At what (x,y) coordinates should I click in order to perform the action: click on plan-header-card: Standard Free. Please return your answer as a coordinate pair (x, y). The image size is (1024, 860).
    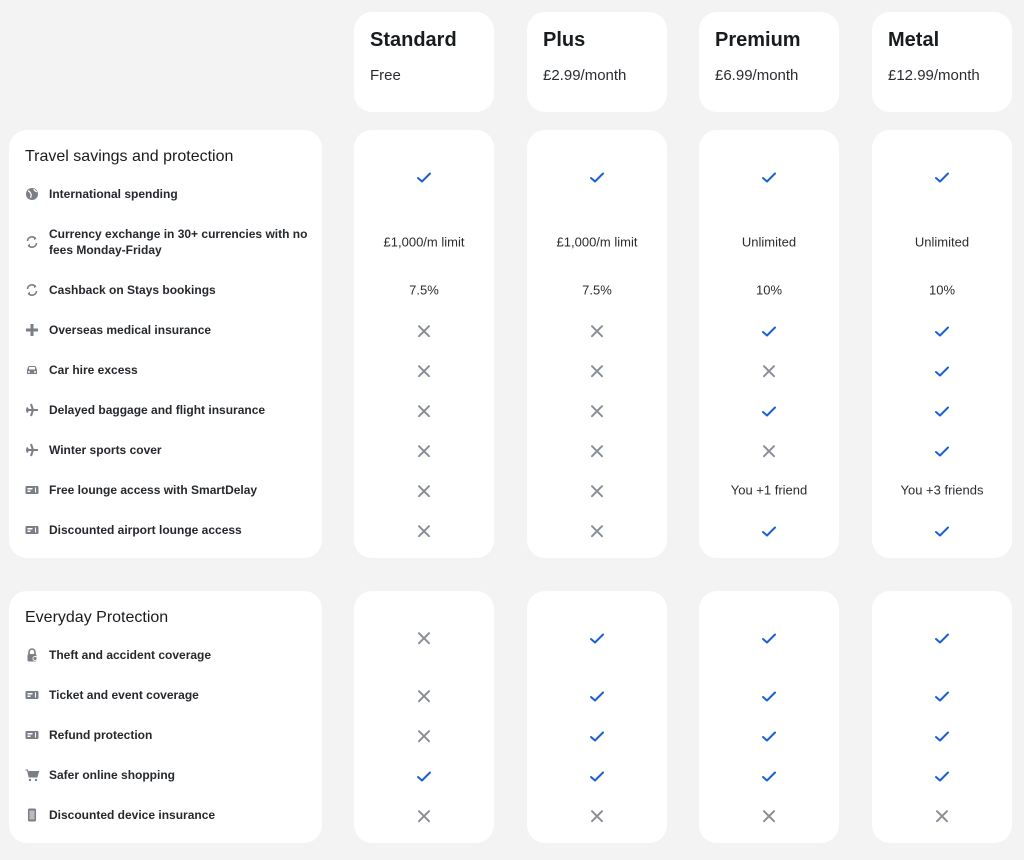
    Looking at the image, I should click on (424, 62).